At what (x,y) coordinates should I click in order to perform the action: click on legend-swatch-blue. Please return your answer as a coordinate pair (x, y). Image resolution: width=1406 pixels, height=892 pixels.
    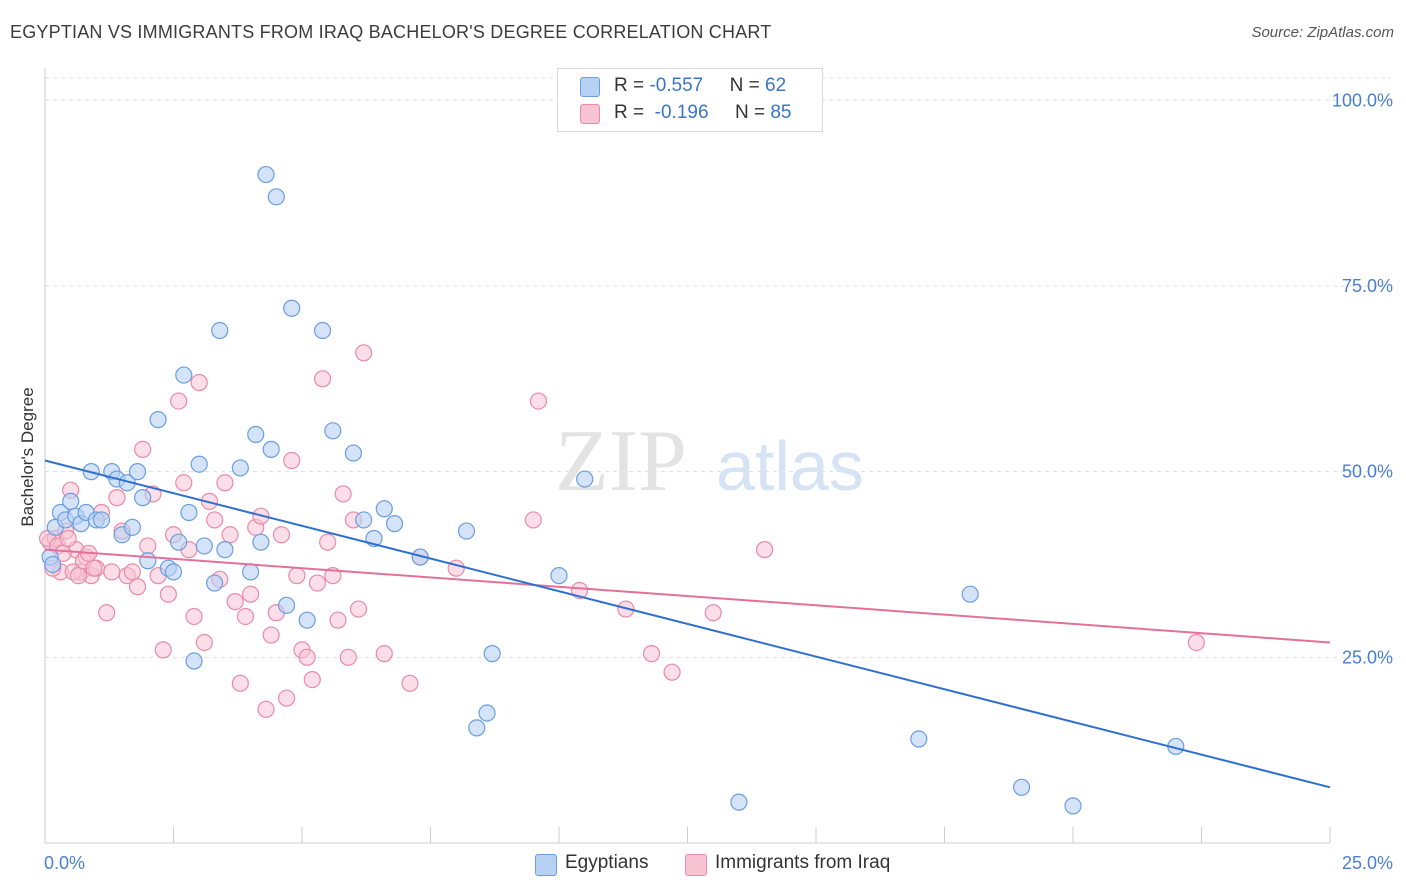
    Looking at the image, I should click on (590, 87).